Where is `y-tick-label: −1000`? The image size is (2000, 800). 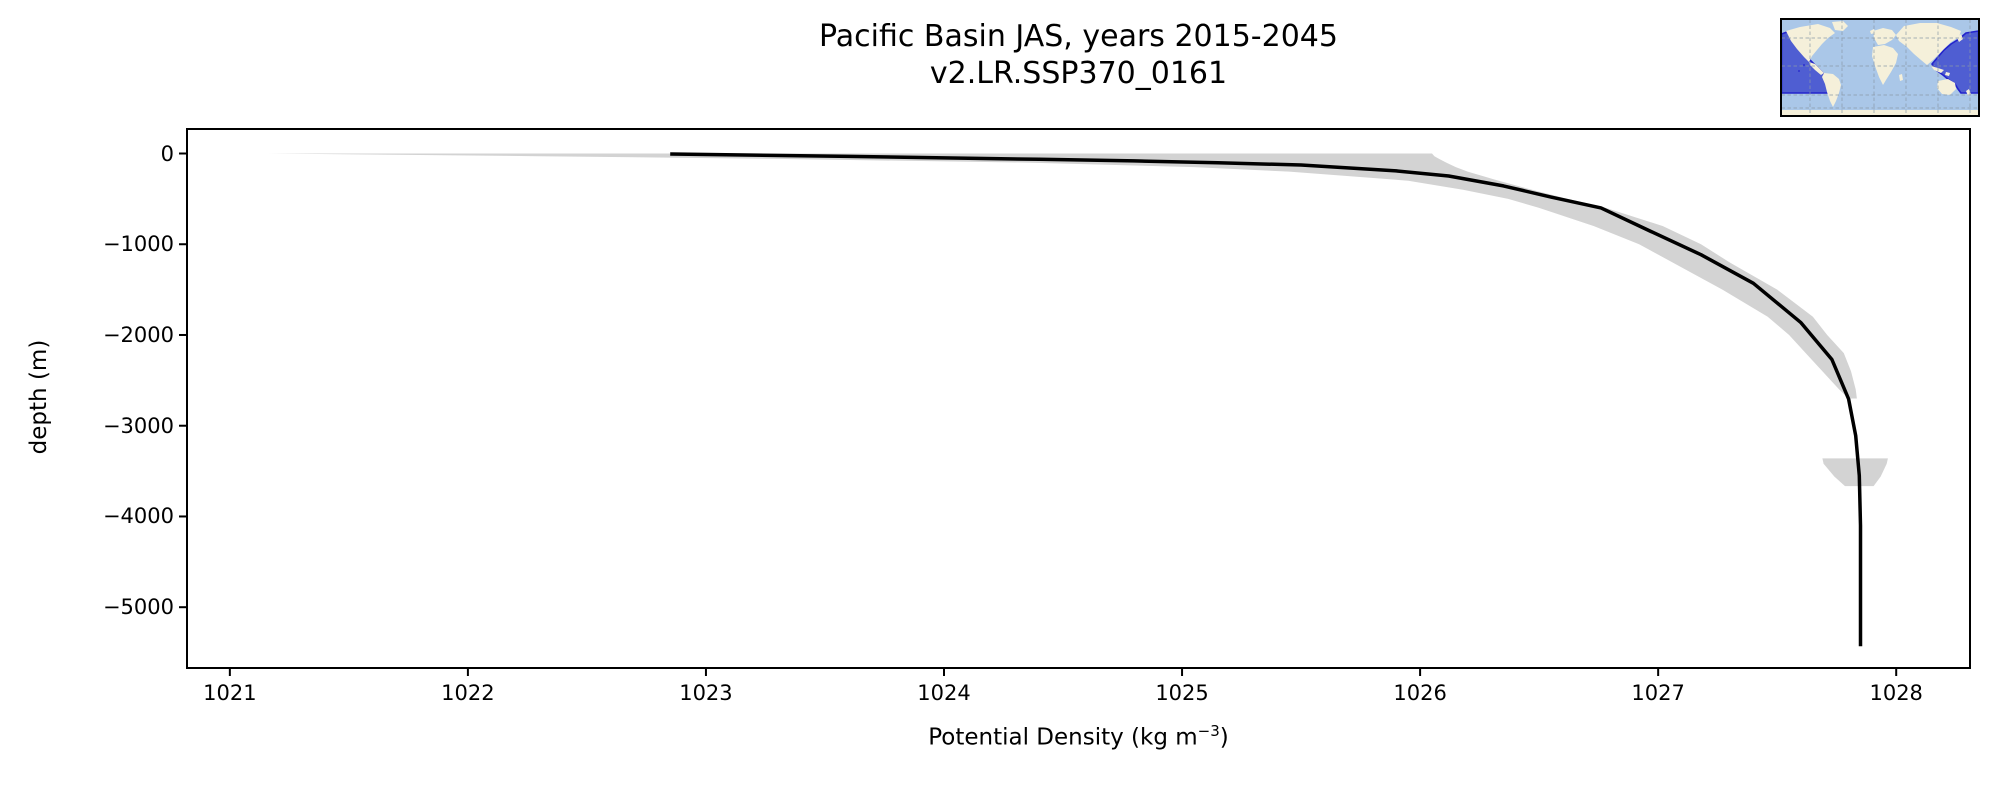
y-tick-label: −1000 is located at coordinates (138, 244).